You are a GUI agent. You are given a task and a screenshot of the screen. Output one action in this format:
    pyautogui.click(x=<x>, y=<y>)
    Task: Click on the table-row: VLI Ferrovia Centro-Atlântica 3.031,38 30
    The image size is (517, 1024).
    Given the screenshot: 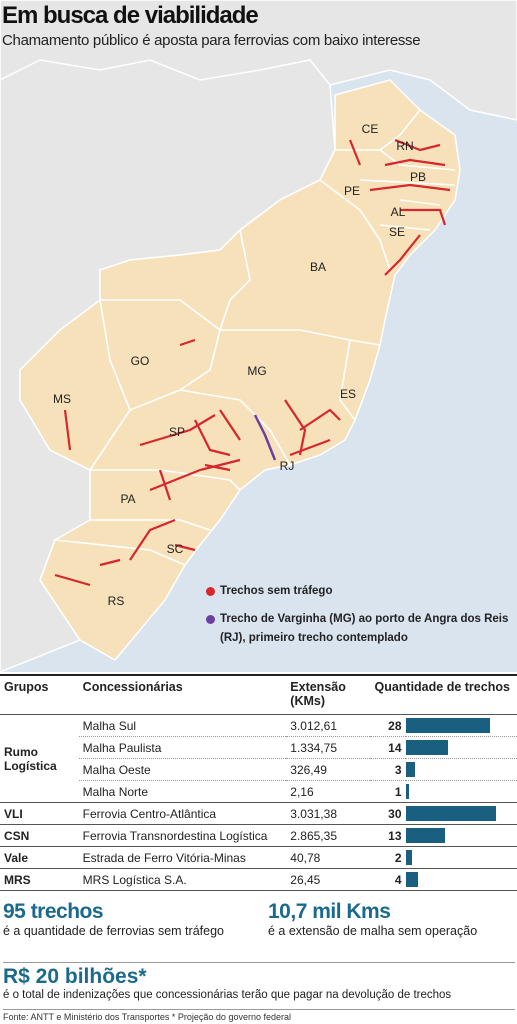 What is the action you would take?
    pyautogui.click(x=258, y=813)
    